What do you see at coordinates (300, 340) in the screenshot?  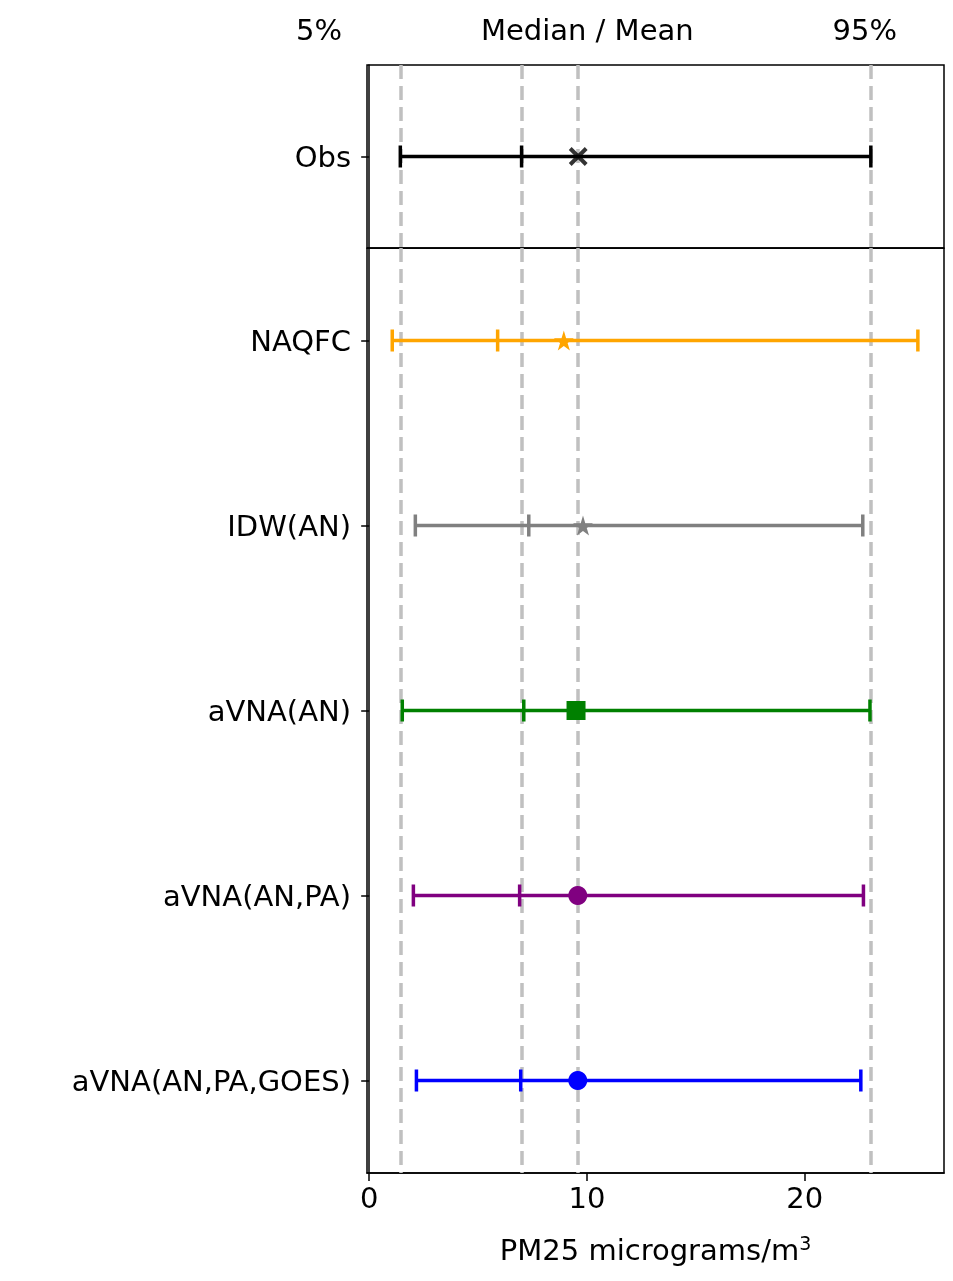 I see `y-tick-label: NAQFC` at bounding box center [300, 340].